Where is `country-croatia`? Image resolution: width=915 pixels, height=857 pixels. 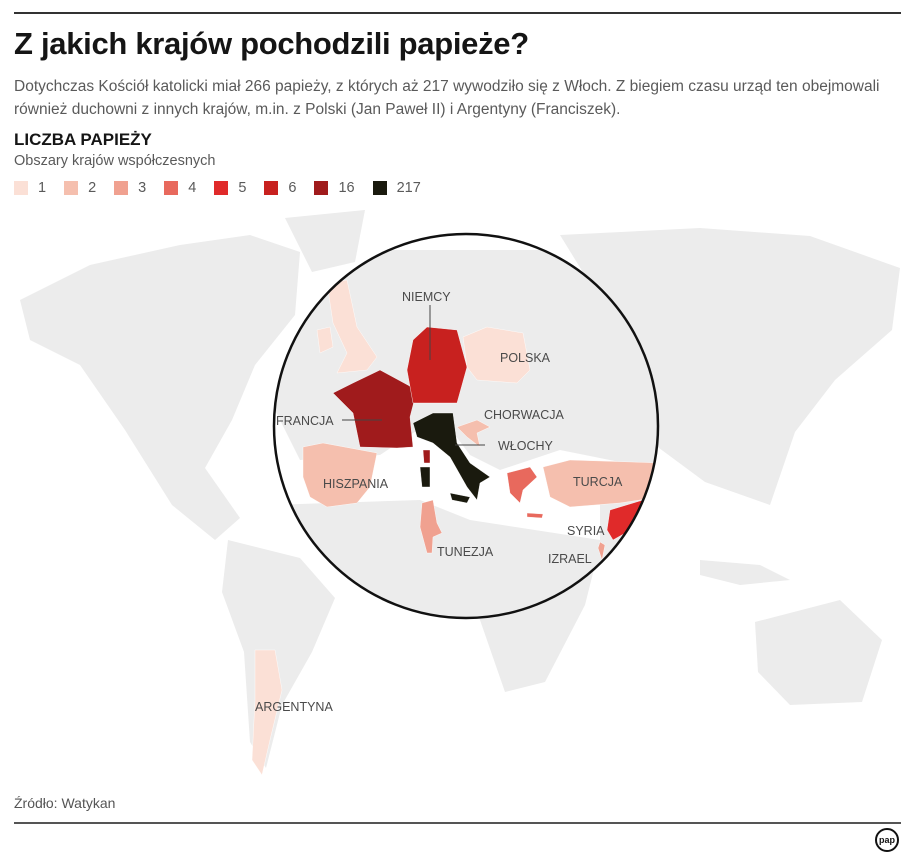 country-croatia is located at coordinates (473, 433).